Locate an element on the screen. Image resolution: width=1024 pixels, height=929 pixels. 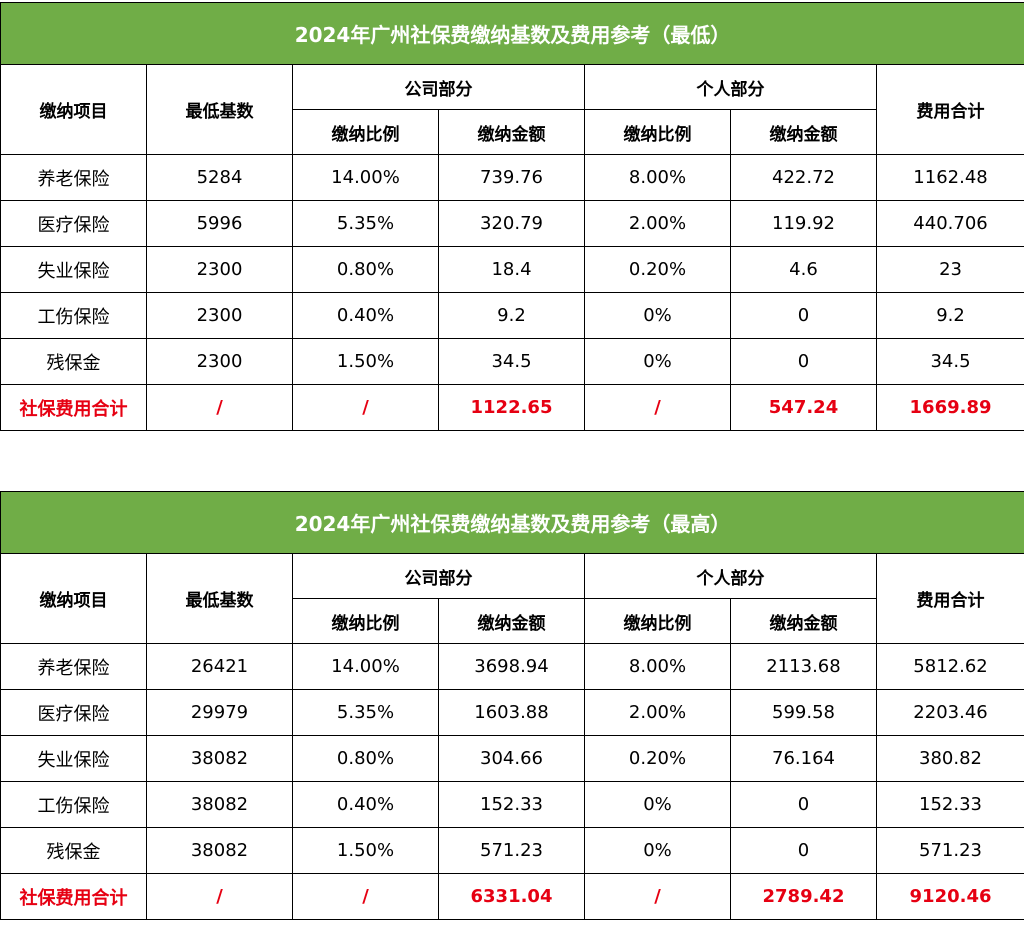
table-title: 2024年广州社保费缴纳基数及费用参考（最低） is located at coordinates (512, 33).